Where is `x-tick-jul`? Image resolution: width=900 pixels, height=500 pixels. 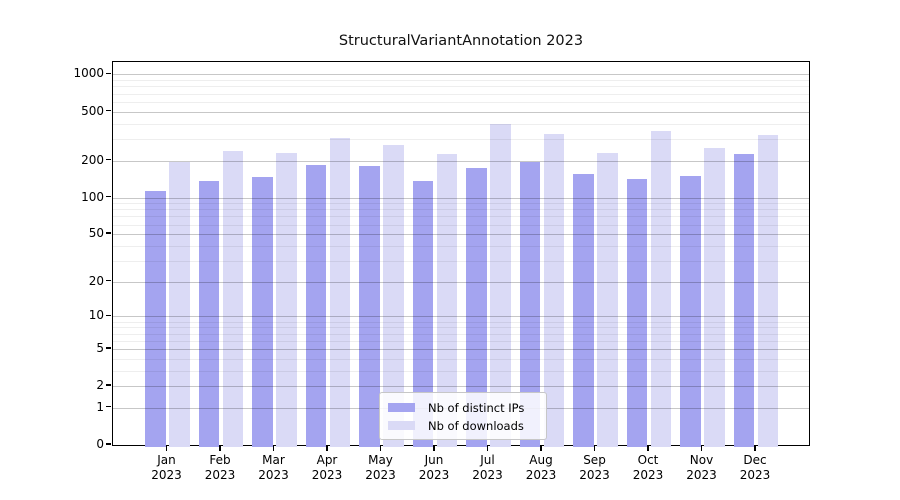 x-tick-jul is located at coordinates (487, 448).